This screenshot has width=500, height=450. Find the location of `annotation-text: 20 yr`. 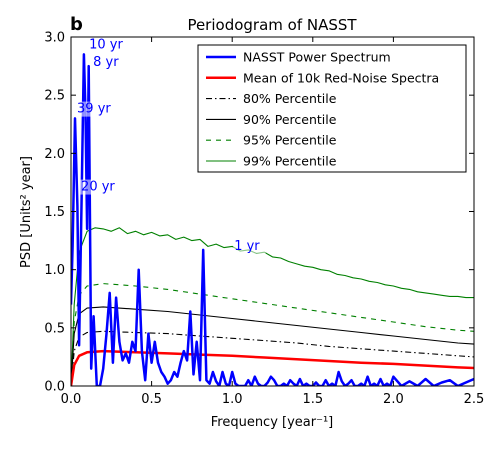

annotation-text: 20 yr is located at coordinates (98, 187).